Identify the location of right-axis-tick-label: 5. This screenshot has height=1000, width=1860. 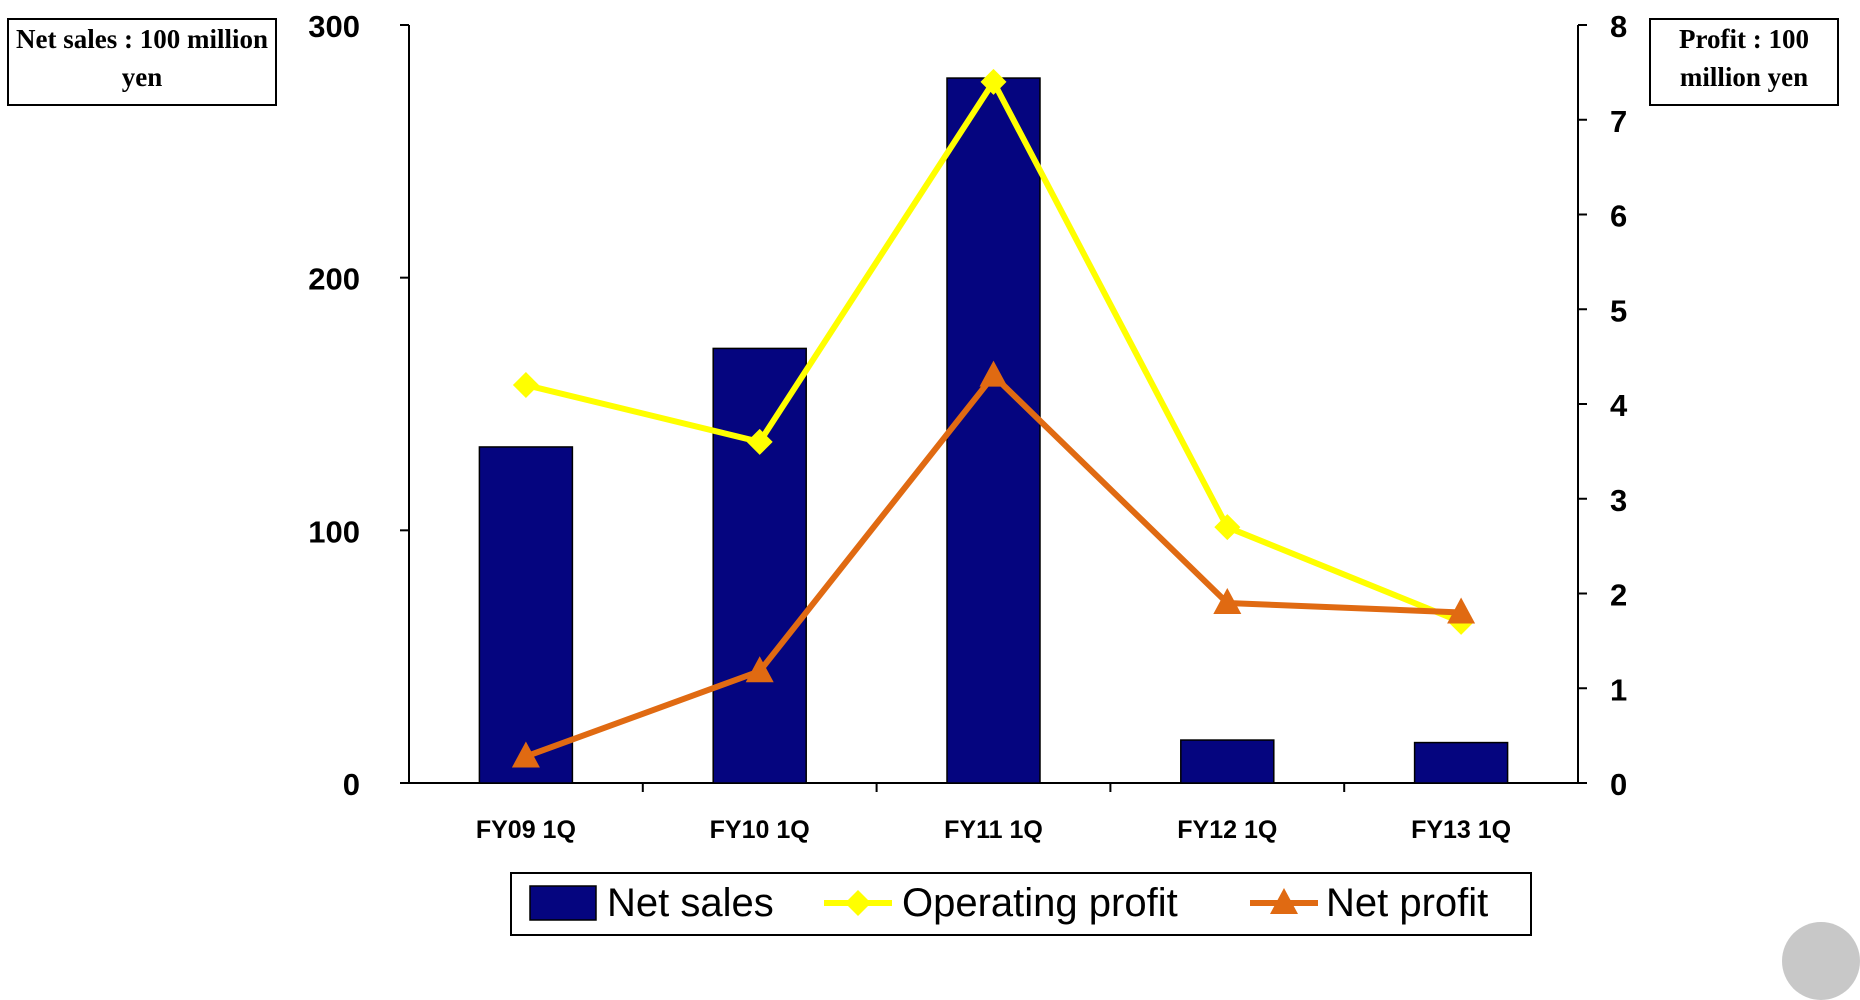
(1618, 310).